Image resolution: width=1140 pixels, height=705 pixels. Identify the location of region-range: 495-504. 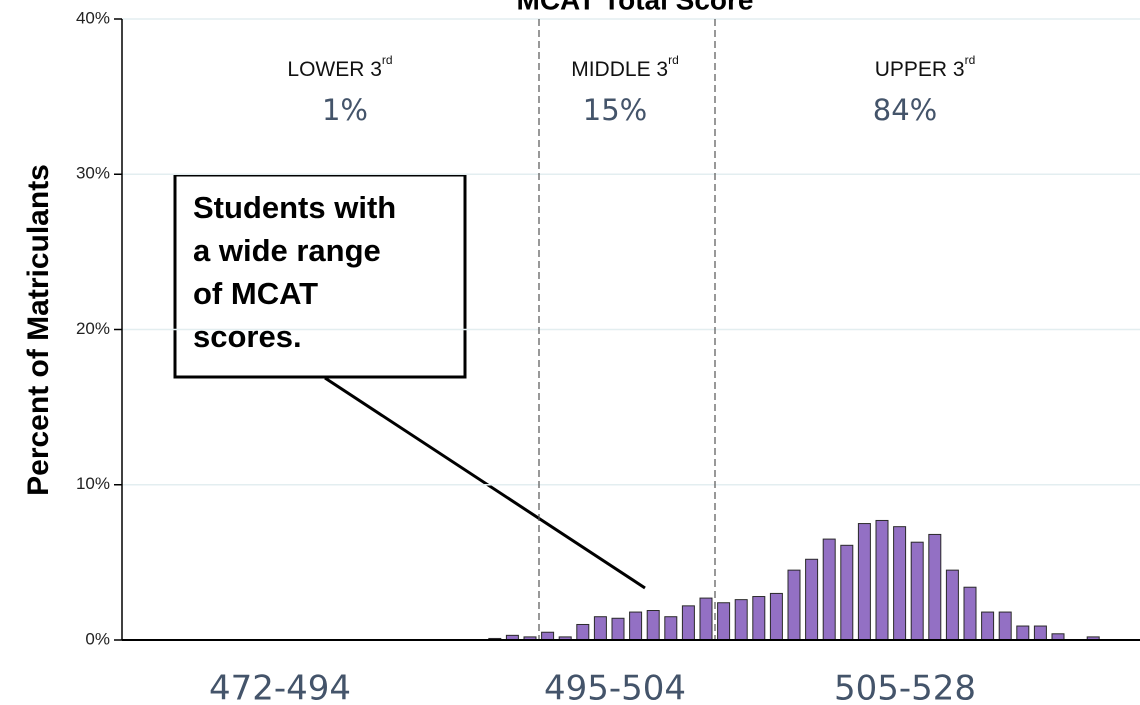
(615, 687).